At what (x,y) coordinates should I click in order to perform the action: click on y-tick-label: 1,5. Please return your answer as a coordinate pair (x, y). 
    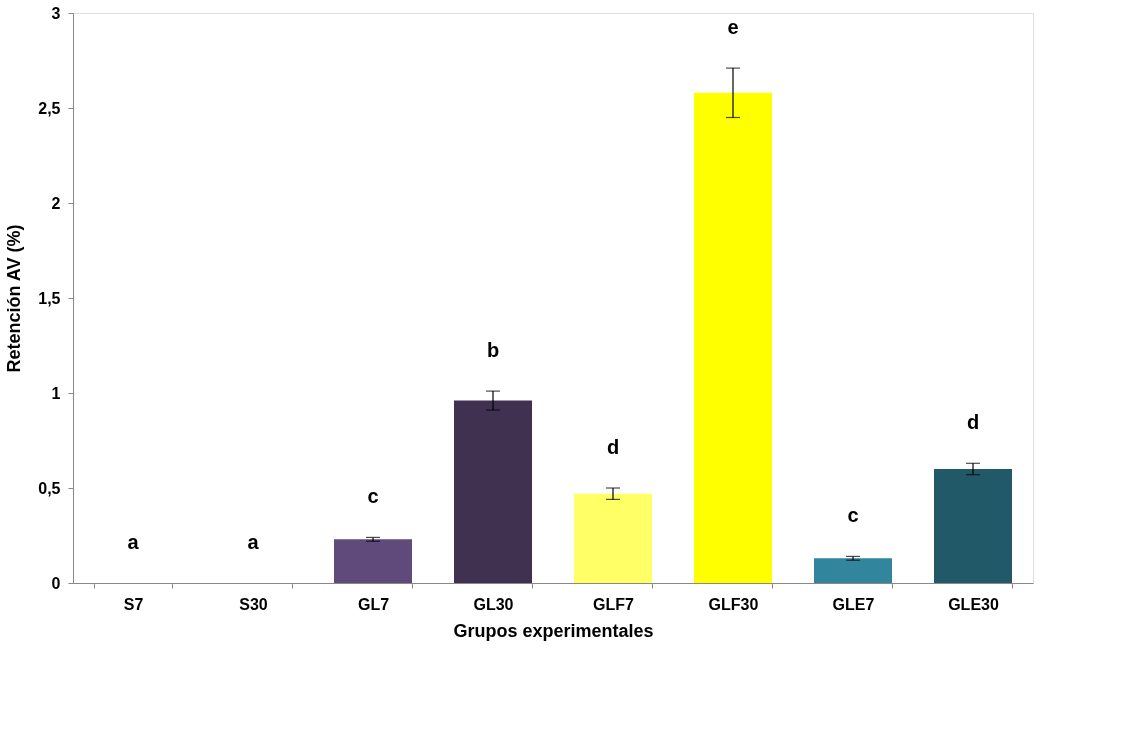
    Looking at the image, I should click on (49, 298).